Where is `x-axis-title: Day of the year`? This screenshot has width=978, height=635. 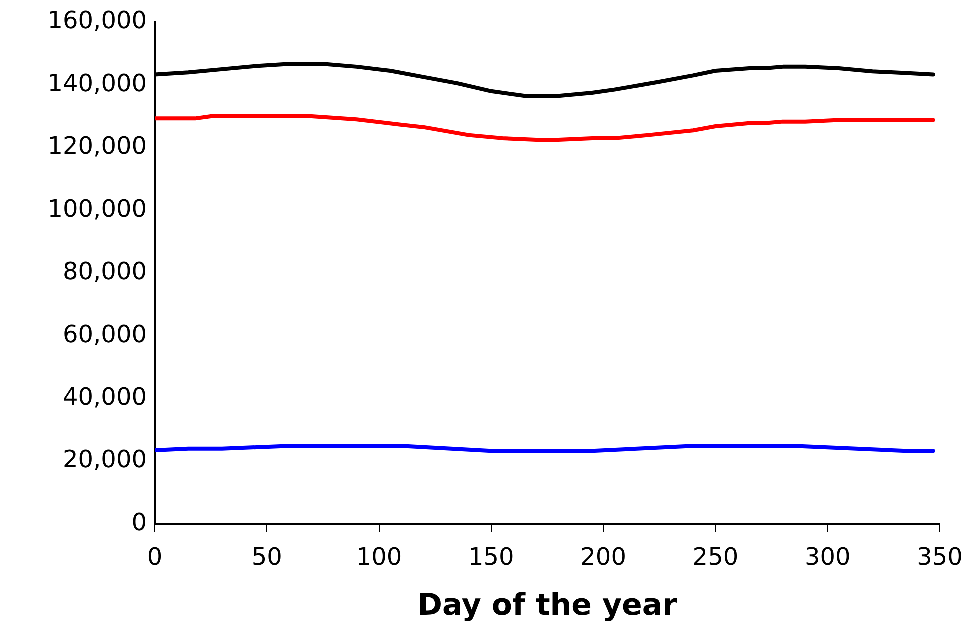 x-axis-title: Day of the year is located at coordinates (548, 605).